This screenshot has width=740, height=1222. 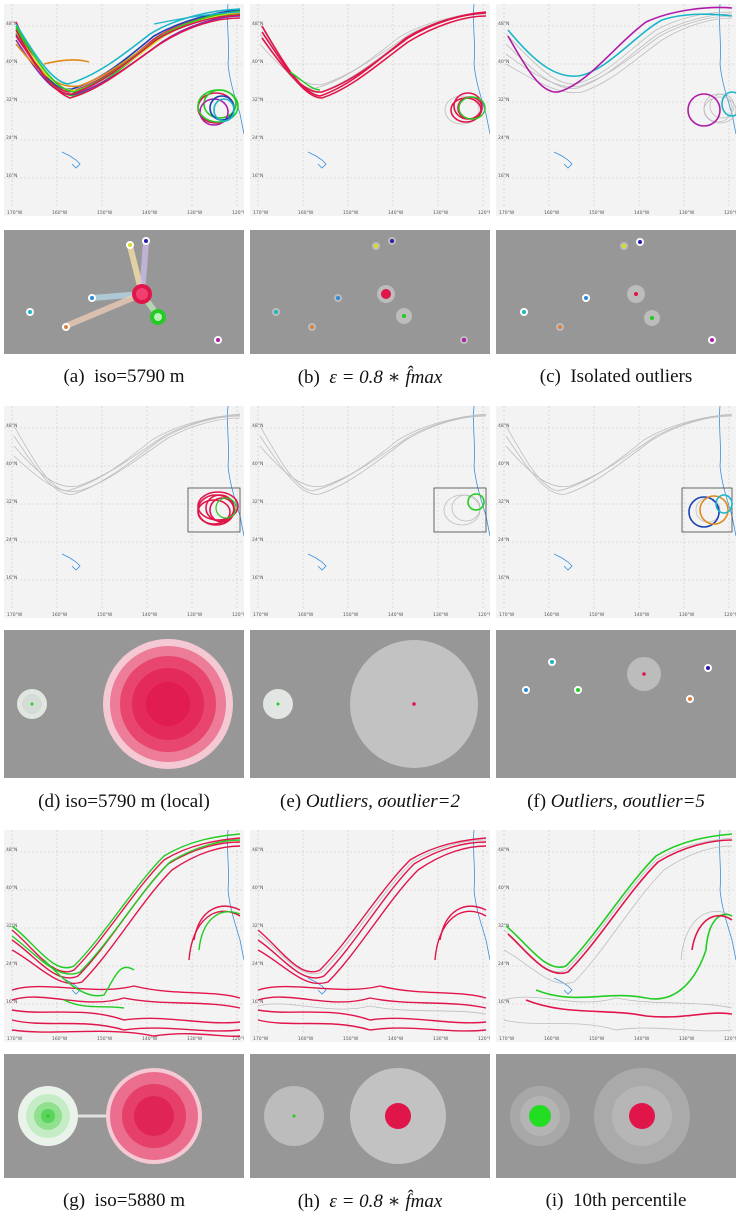 I want to click on dot-panel-c, so click(x=616, y=292).